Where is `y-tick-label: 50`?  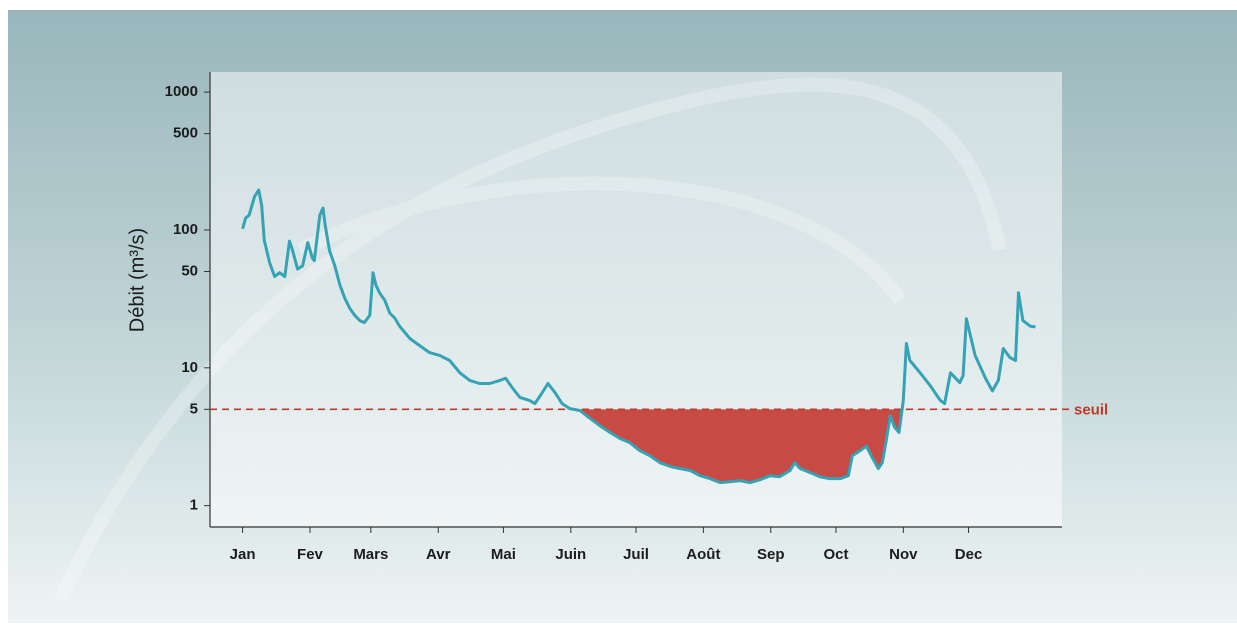
y-tick-label: 50 is located at coordinates (189, 270).